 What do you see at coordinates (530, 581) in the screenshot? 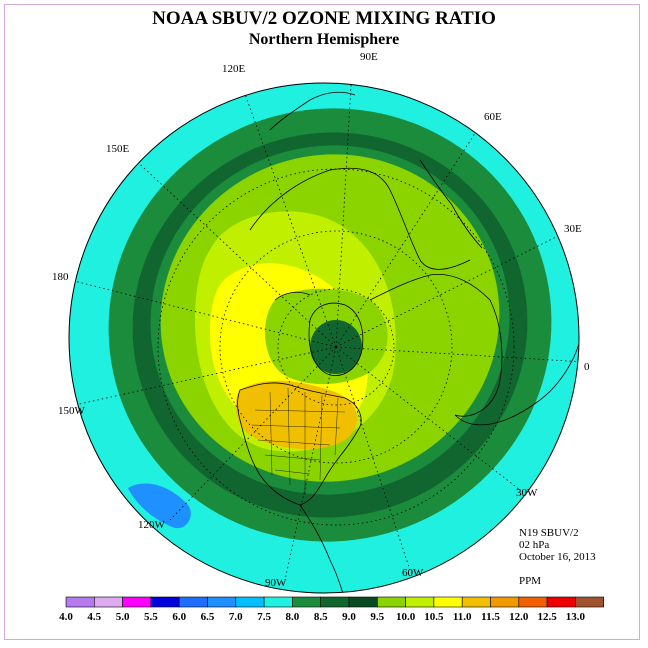
I see `units-label: PPM` at bounding box center [530, 581].